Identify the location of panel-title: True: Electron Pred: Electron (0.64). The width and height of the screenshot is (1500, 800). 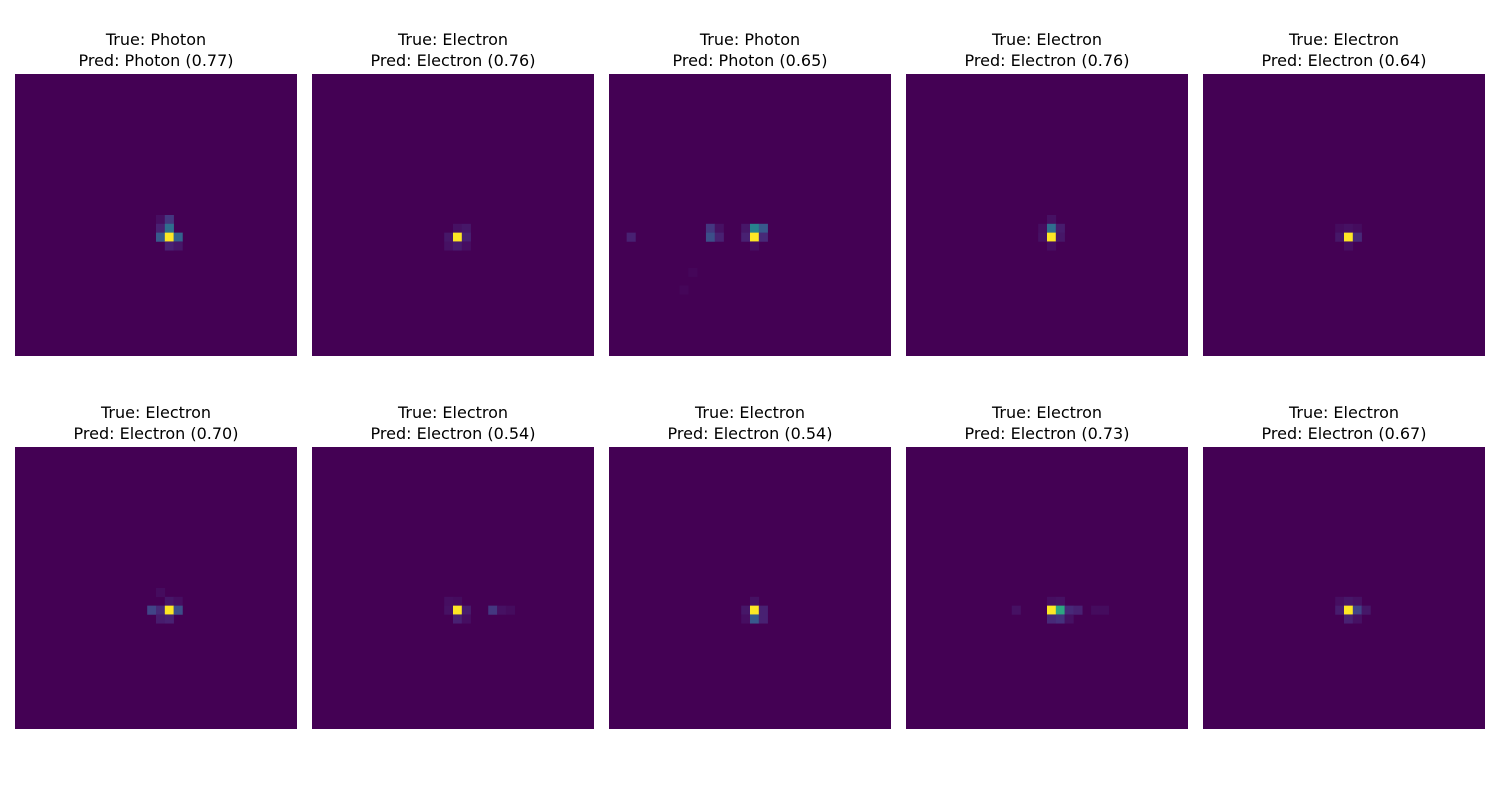
(1341, 50).